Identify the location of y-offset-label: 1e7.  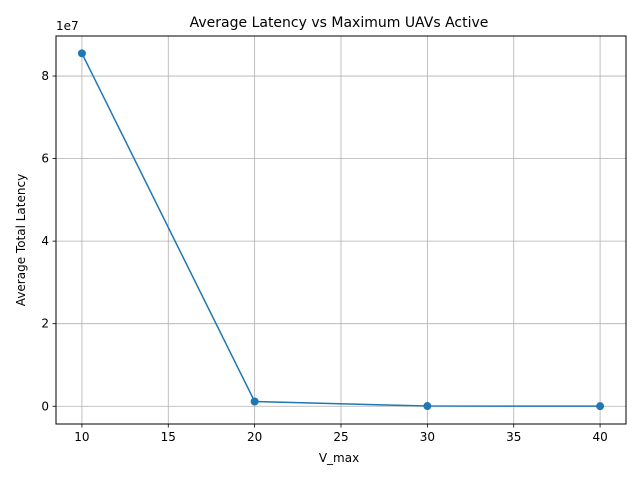
(67, 26).